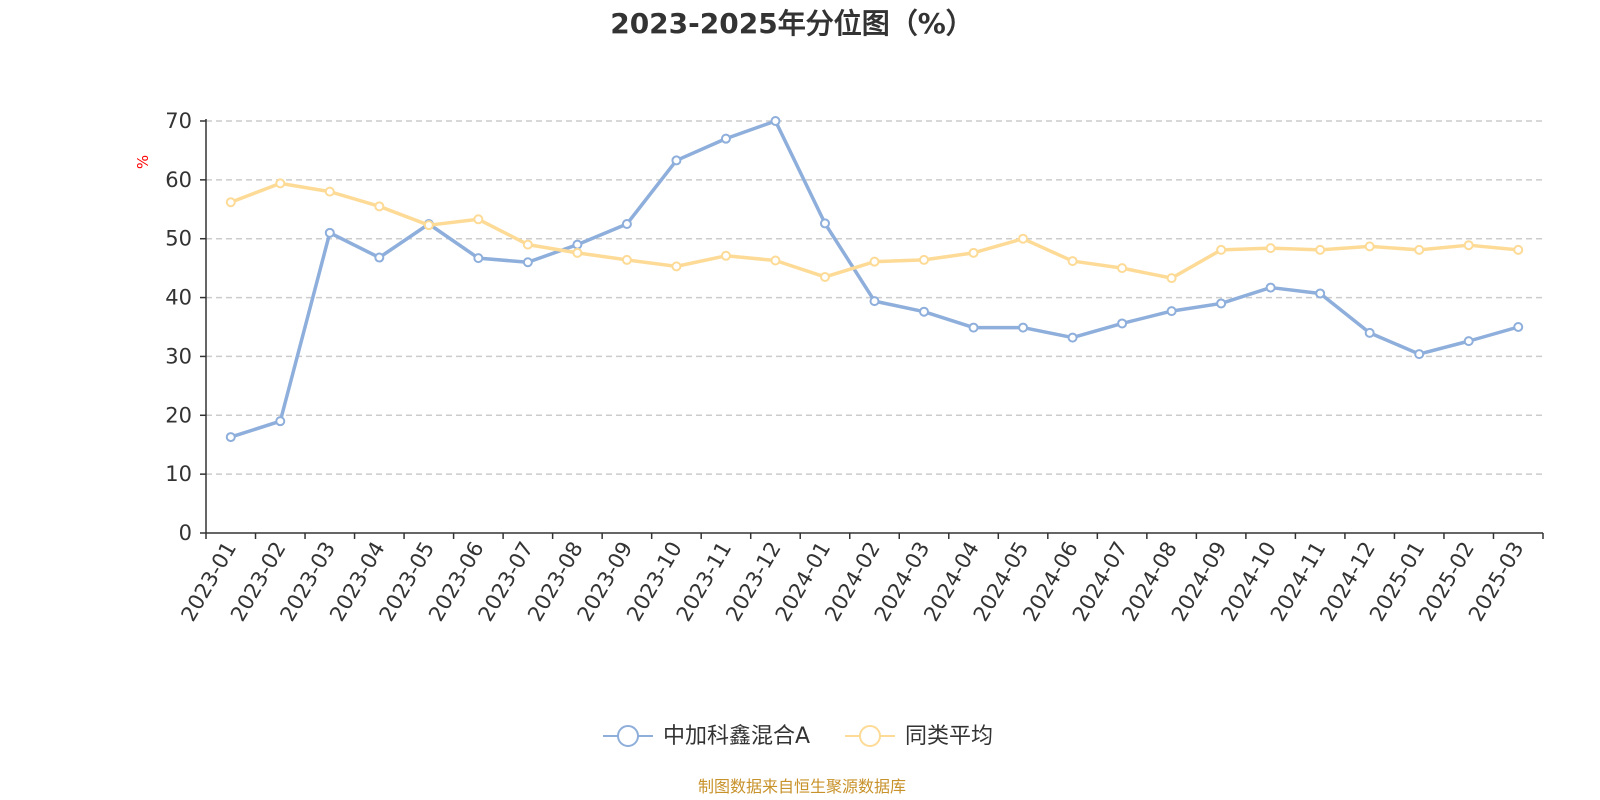  Describe the element at coordinates (802, 786) in the screenshot. I see `data-source-note: 制图数据来自恒生聚源数据库` at that location.